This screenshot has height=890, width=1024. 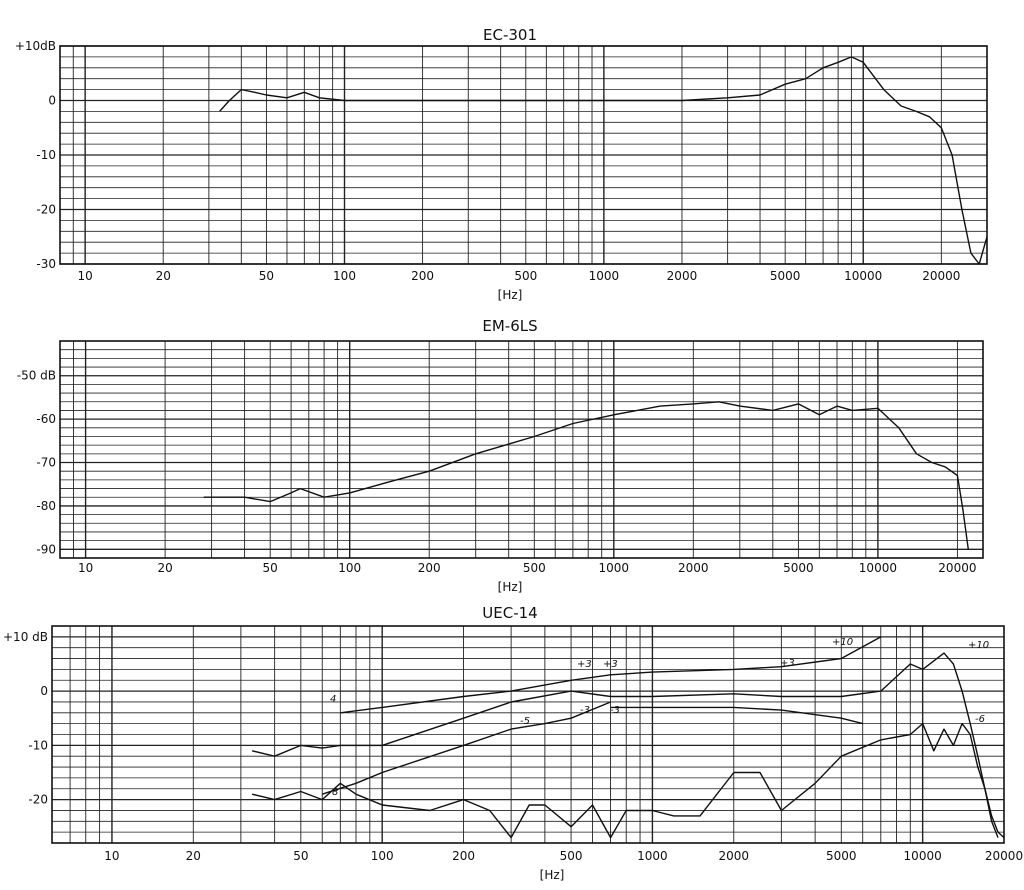 What do you see at coordinates (46, 264) in the screenshot?
I see `y-tick-label: -30` at bounding box center [46, 264].